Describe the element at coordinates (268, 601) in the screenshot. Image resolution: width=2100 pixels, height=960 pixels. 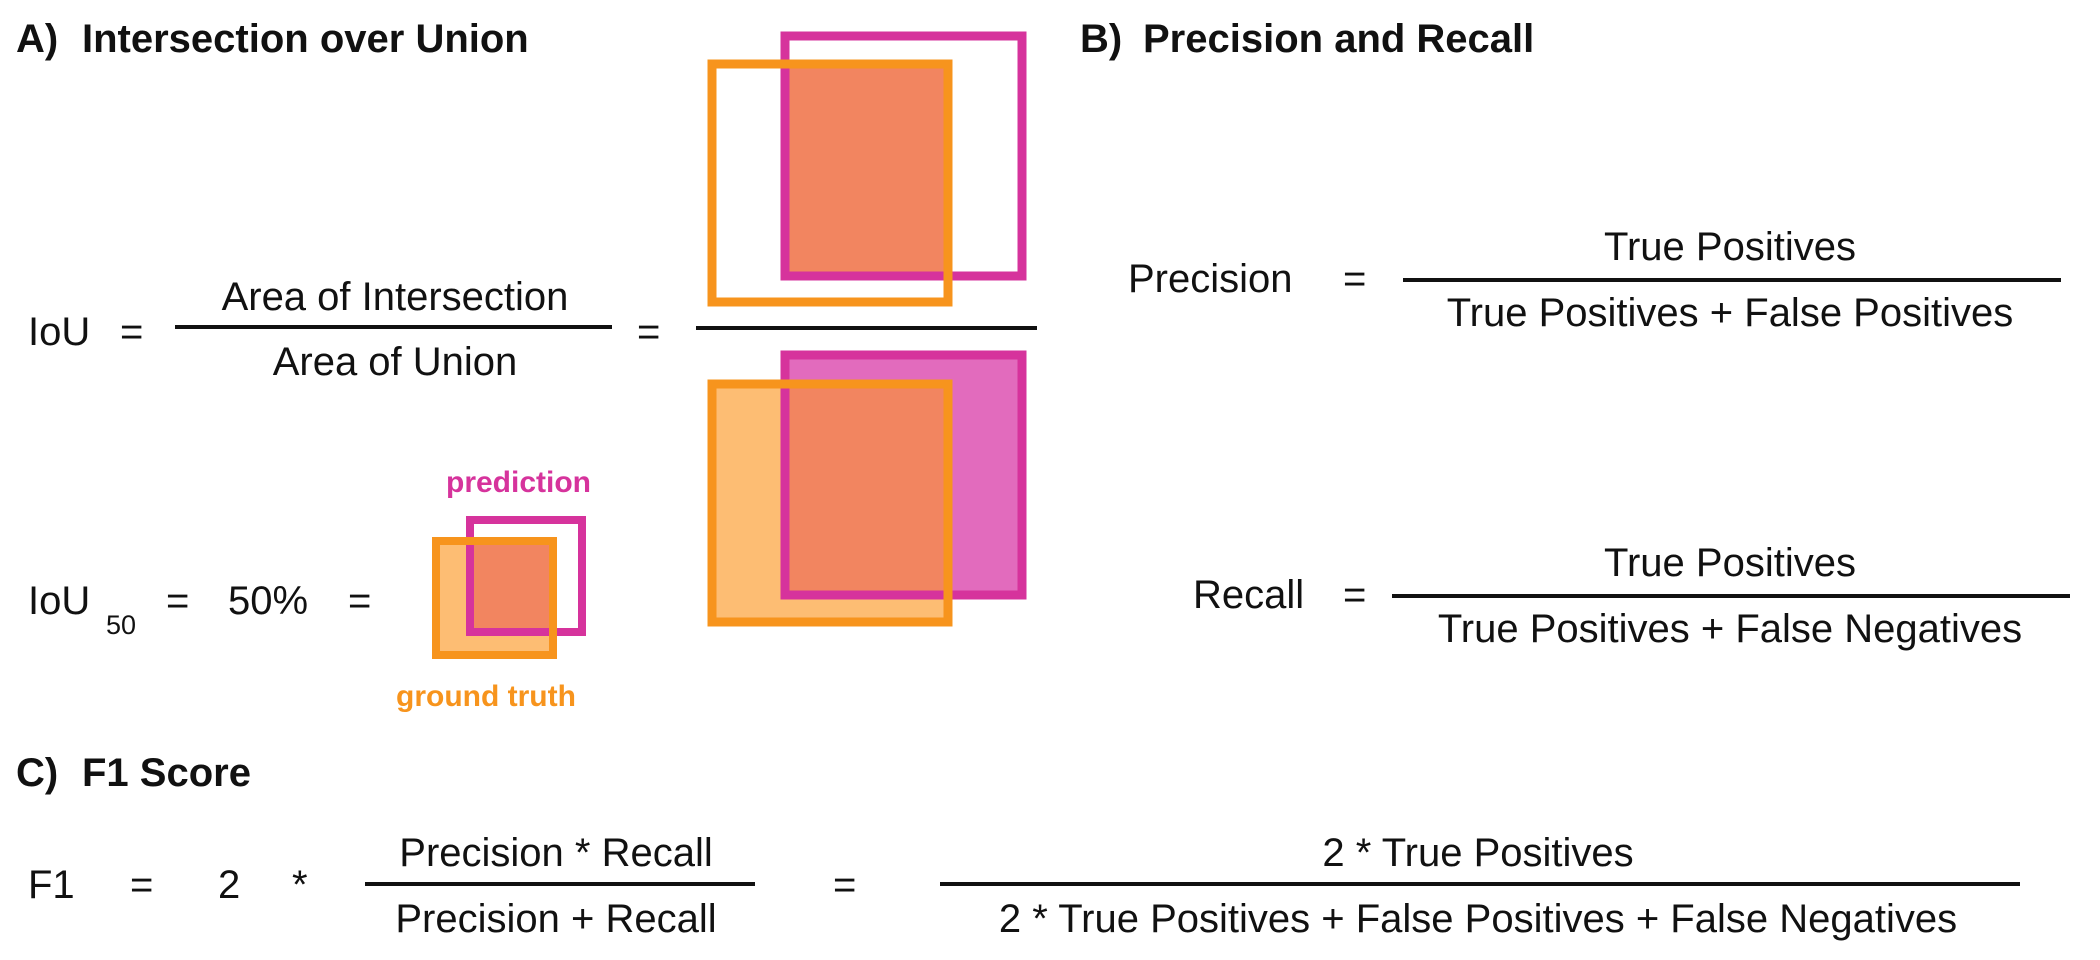
I see `iou50-value: 50%` at that location.